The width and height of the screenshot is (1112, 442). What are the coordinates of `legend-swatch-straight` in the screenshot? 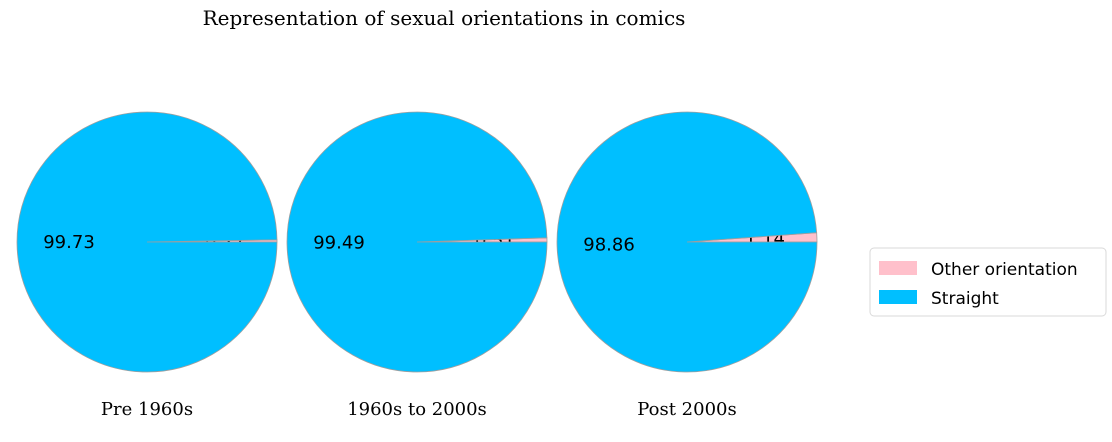 It's located at (898, 297).